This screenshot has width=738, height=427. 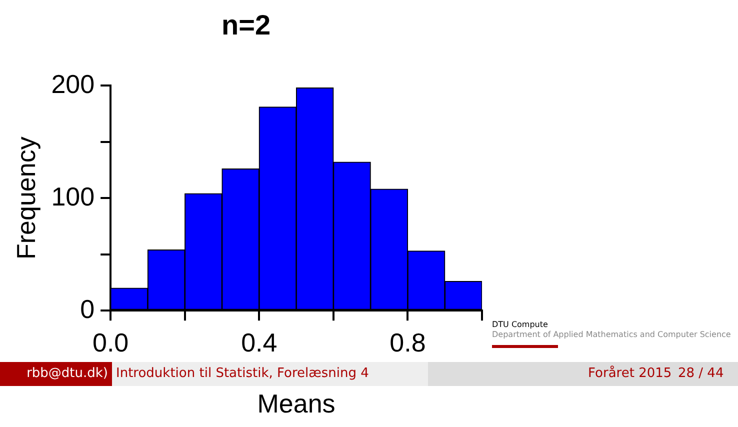 What do you see at coordinates (246, 25) in the screenshot?
I see `chart-title: n=2` at bounding box center [246, 25].